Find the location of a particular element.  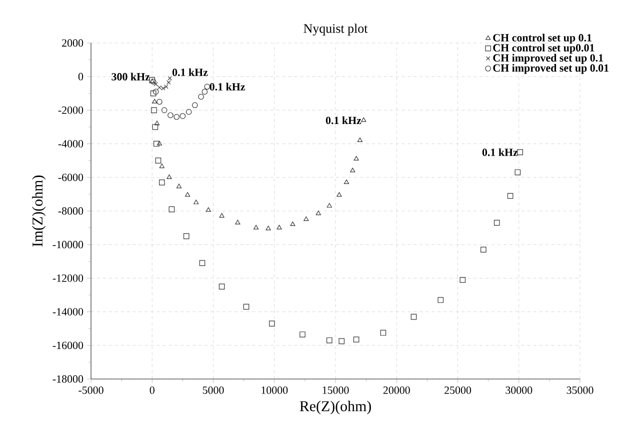

legend-label: CH control set up0.01 is located at coordinates (543, 49).